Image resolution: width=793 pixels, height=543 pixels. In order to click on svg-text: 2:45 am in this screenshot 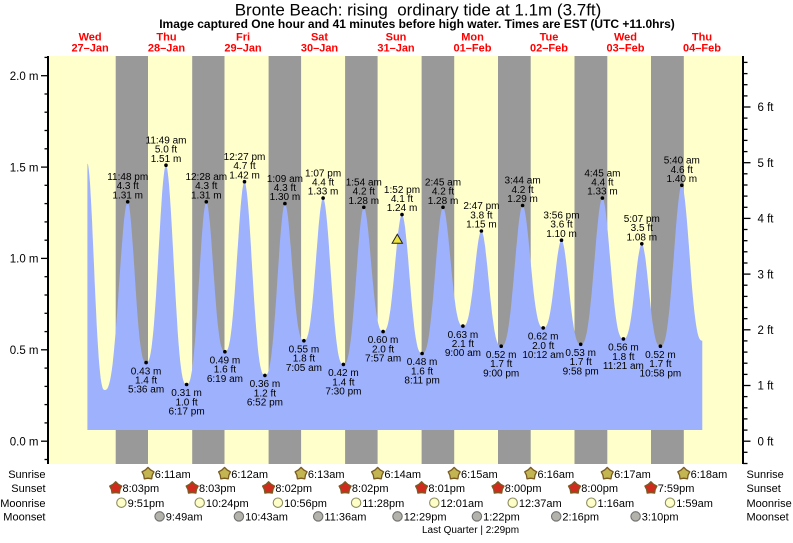, I will do `click(443, 183)`.